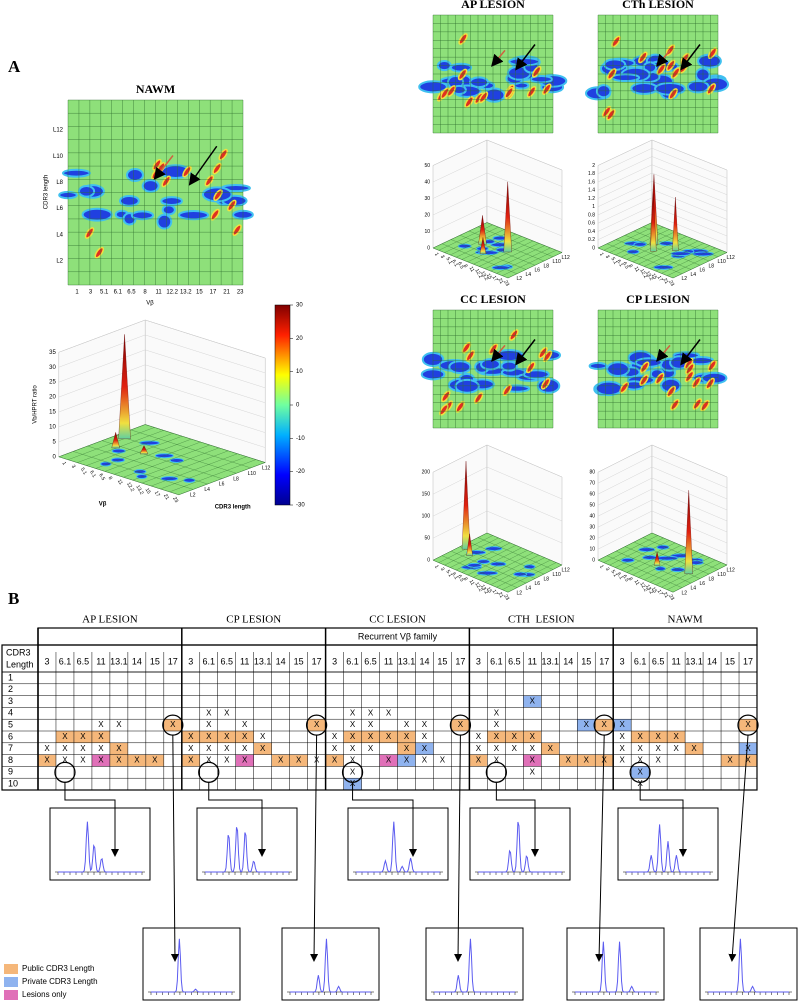  I want to click on colorbar, so click(282, 405).